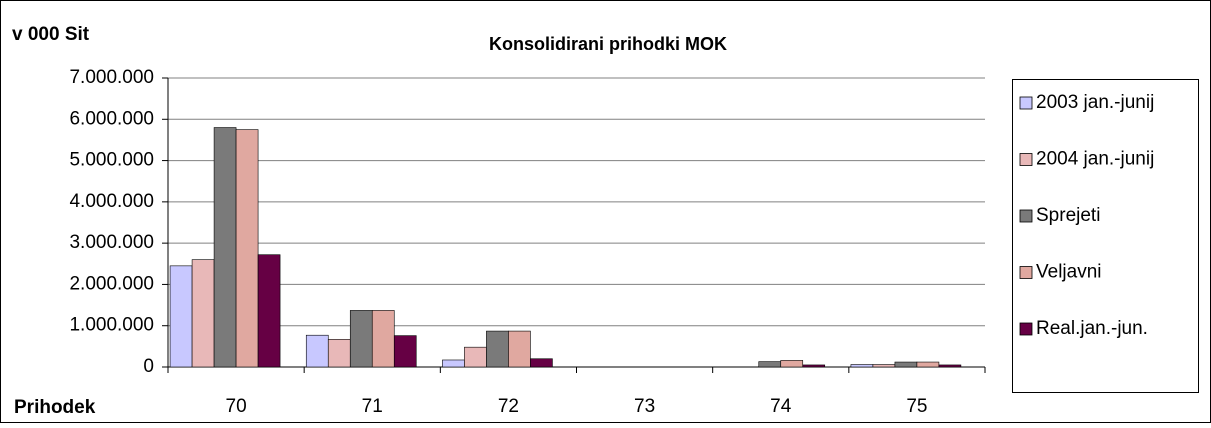  Describe the element at coordinates (111, 283) in the screenshot. I see `y-tick-label: 2.000.000` at that location.